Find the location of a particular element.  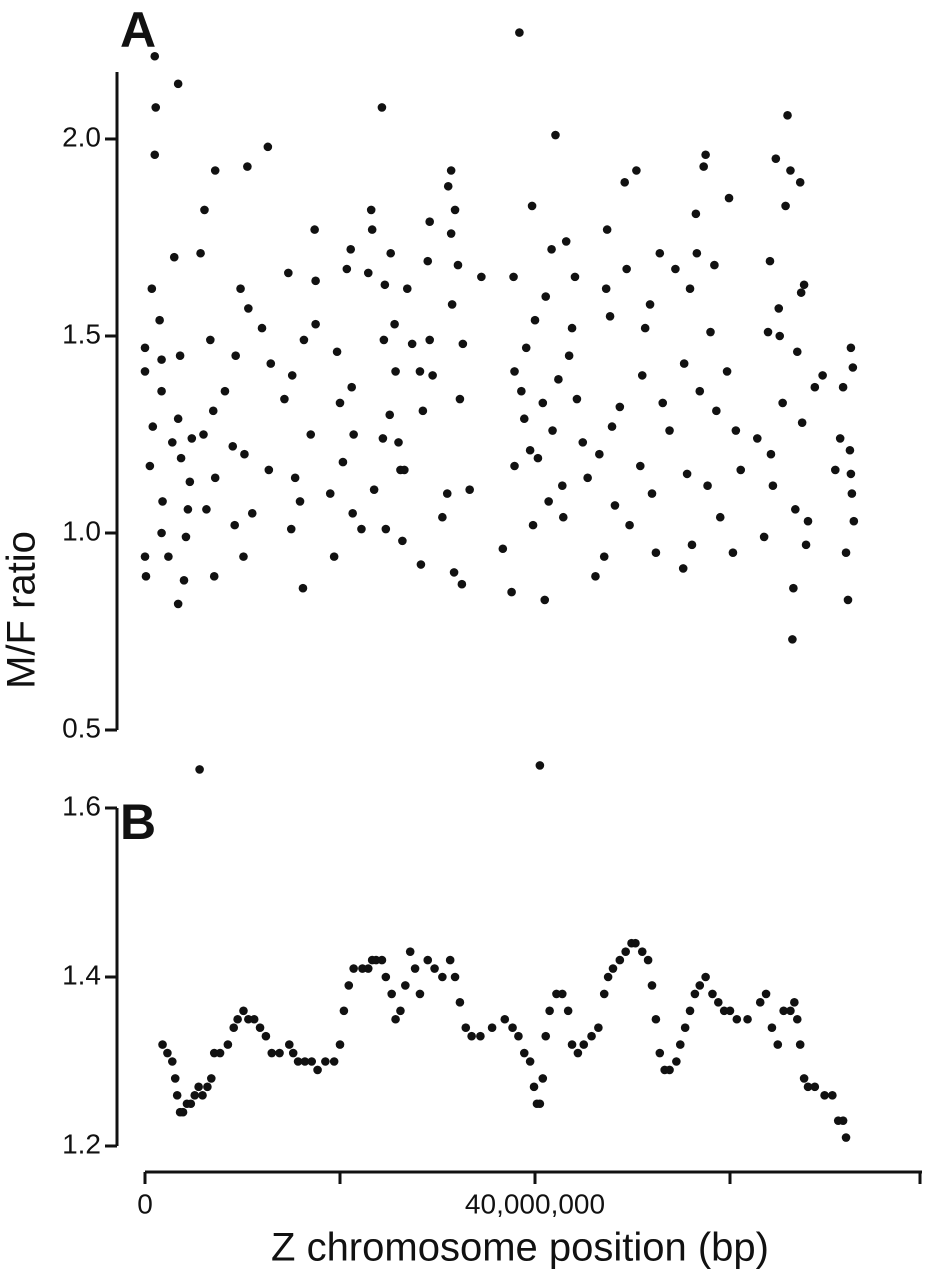

y-tick-label: 2.0 is located at coordinates (81, 136).